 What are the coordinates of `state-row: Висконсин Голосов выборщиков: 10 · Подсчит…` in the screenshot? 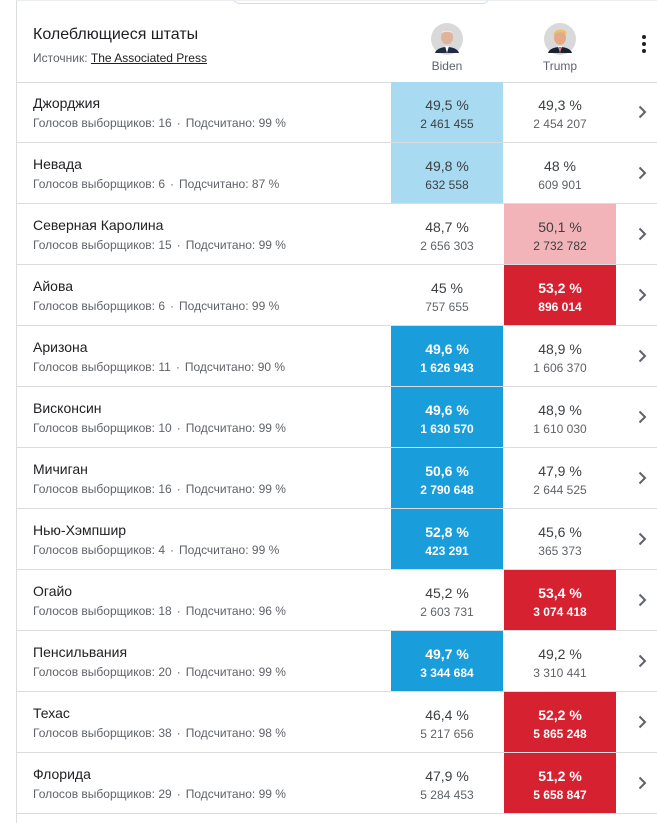 It's located at (337, 417).